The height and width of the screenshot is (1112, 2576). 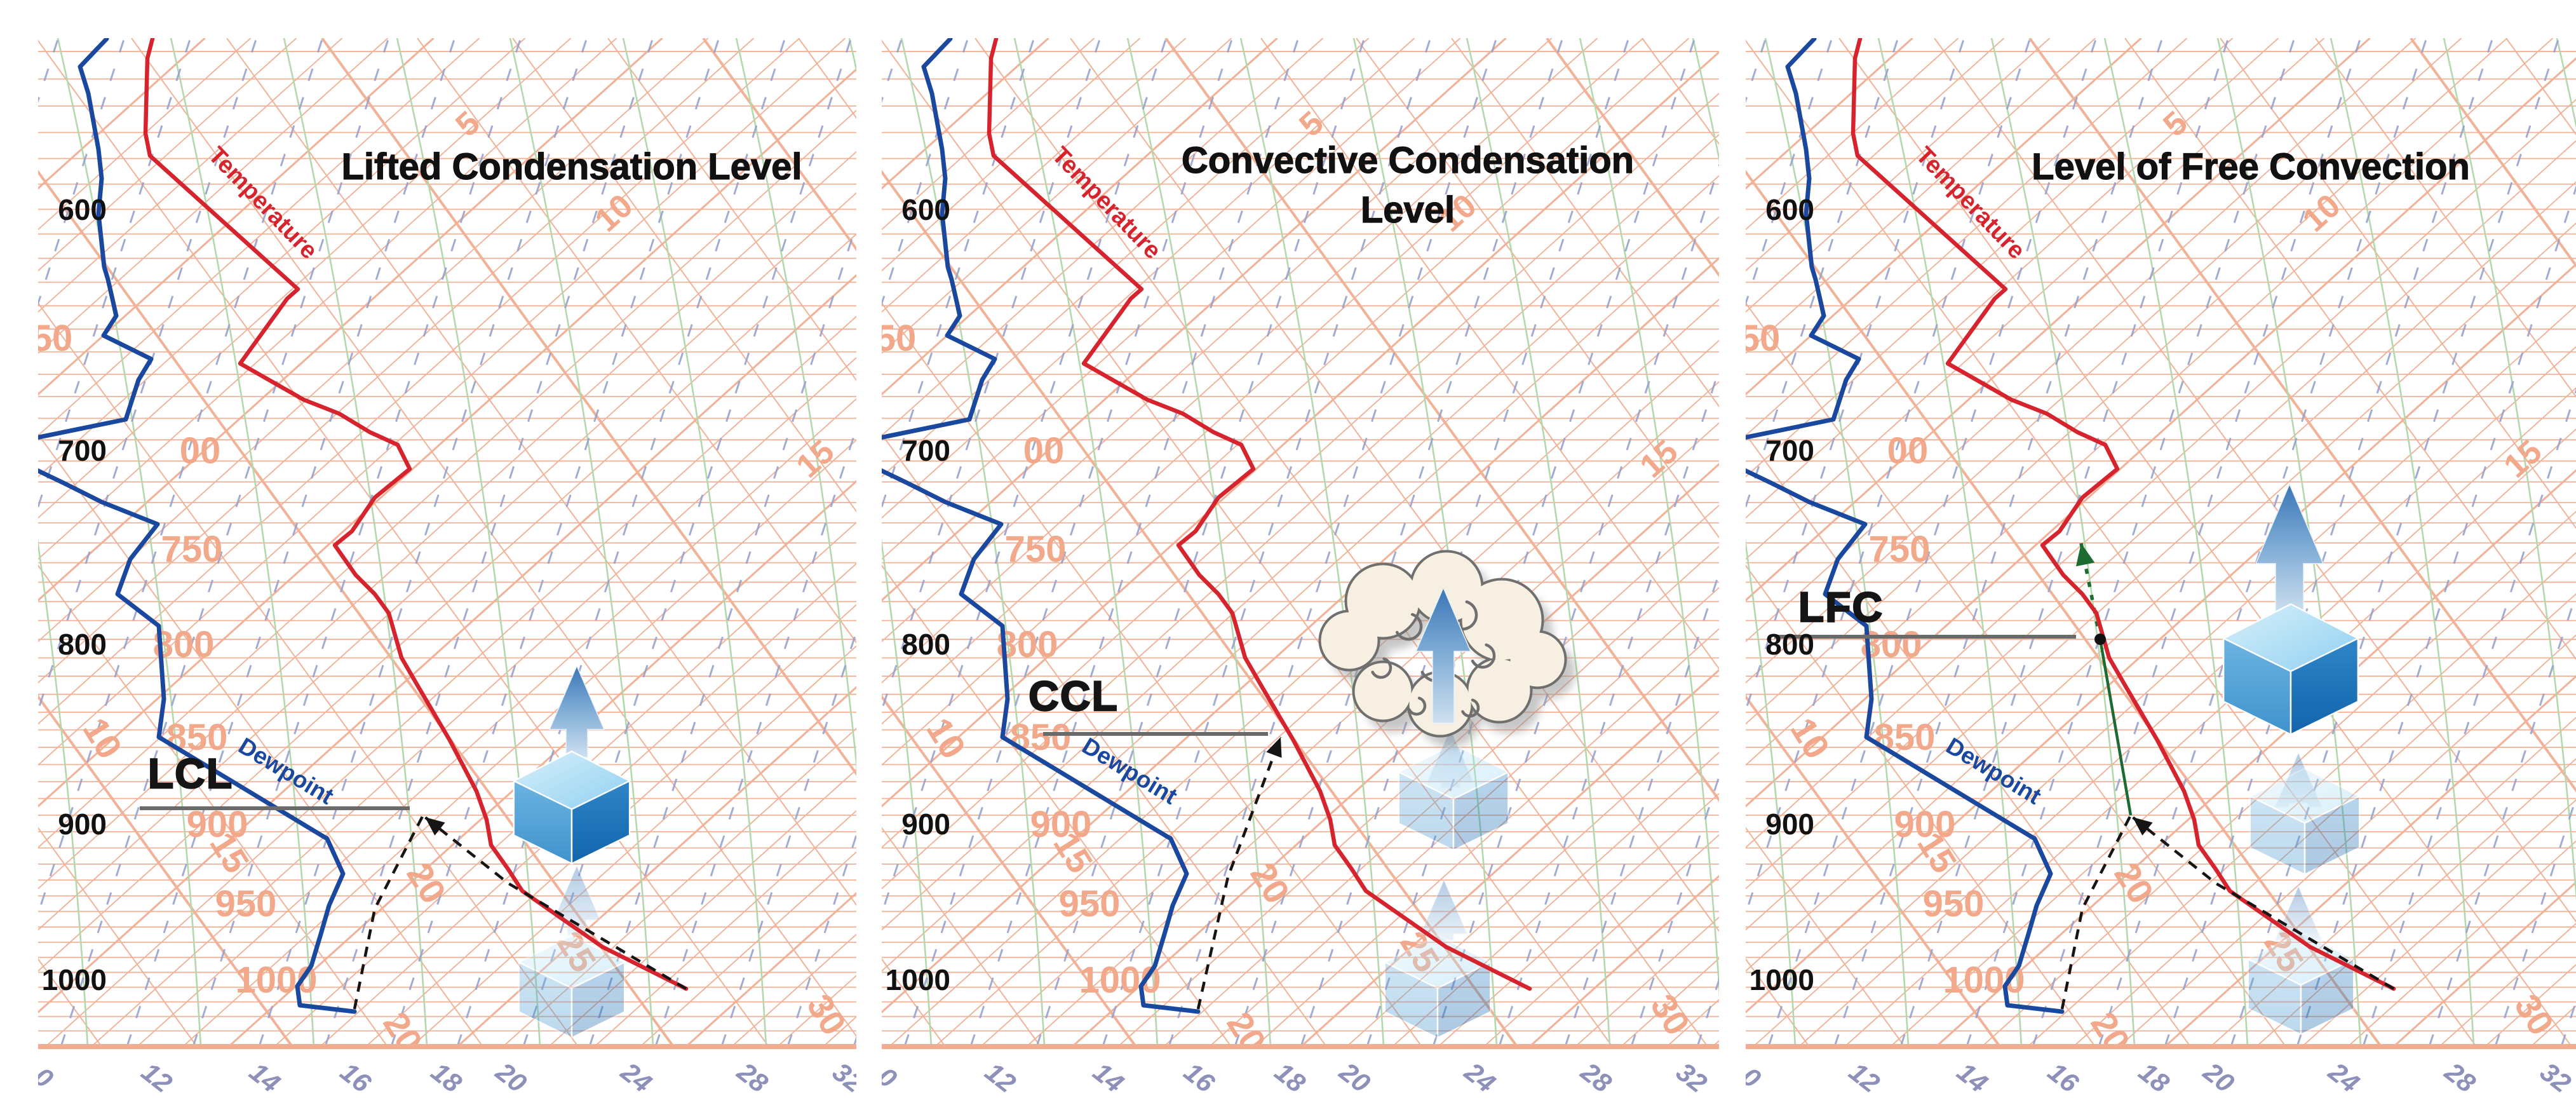 What do you see at coordinates (217, 824) in the screenshot?
I see `isobar-label: 900` at bounding box center [217, 824].